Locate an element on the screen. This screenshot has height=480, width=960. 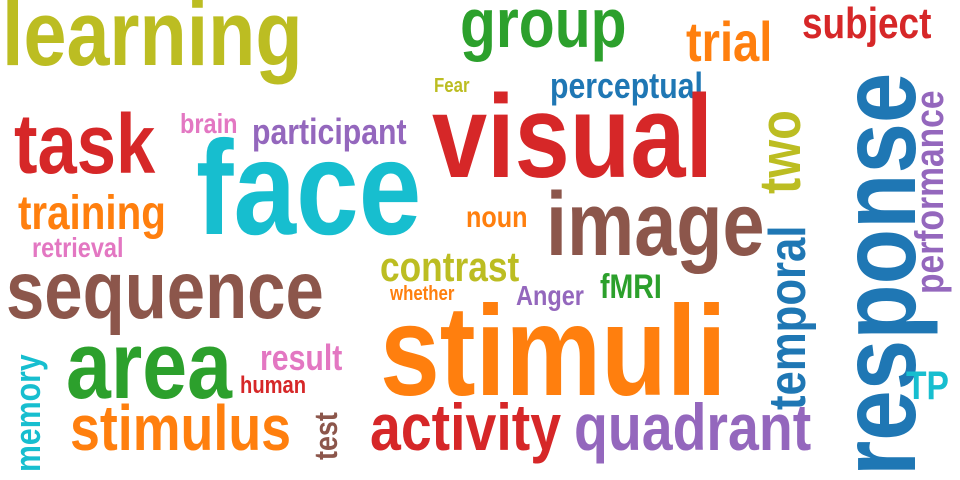
word-result: result is located at coordinates (301, 357).